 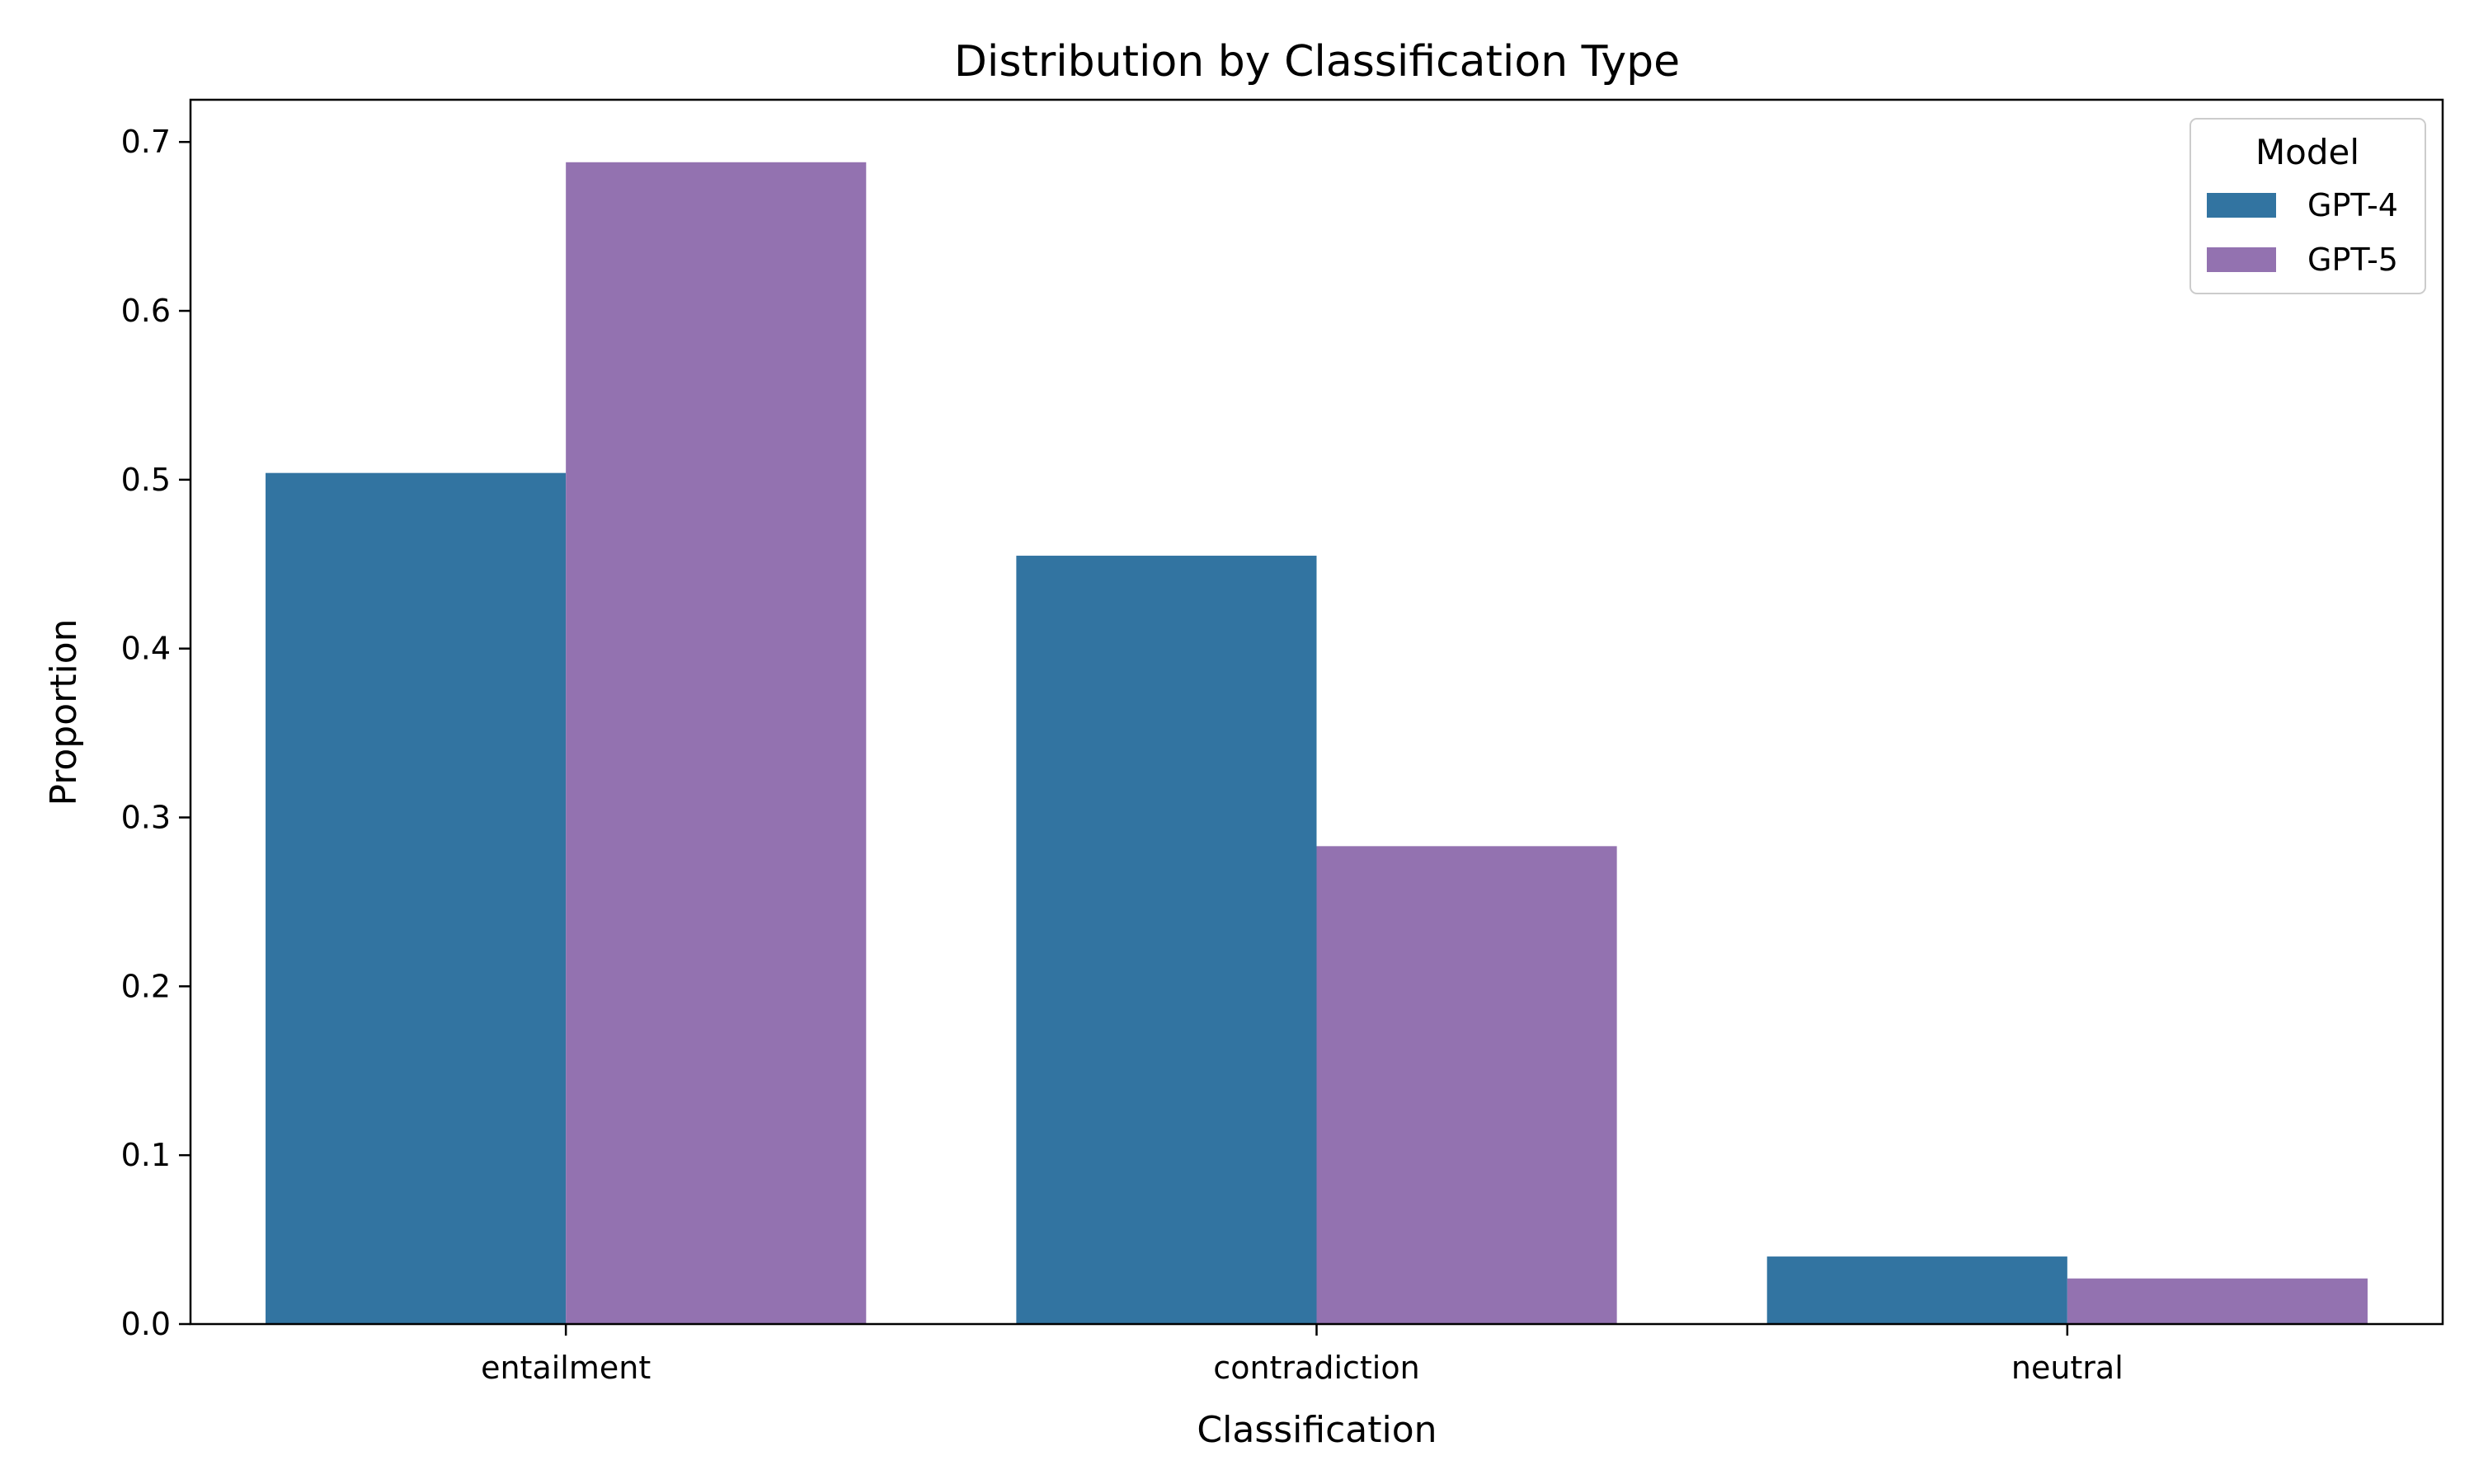 What do you see at coordinates (146, 818) in the screenshot?
I see `y-tick-label: 0.3` at bounding box center [146, 818].